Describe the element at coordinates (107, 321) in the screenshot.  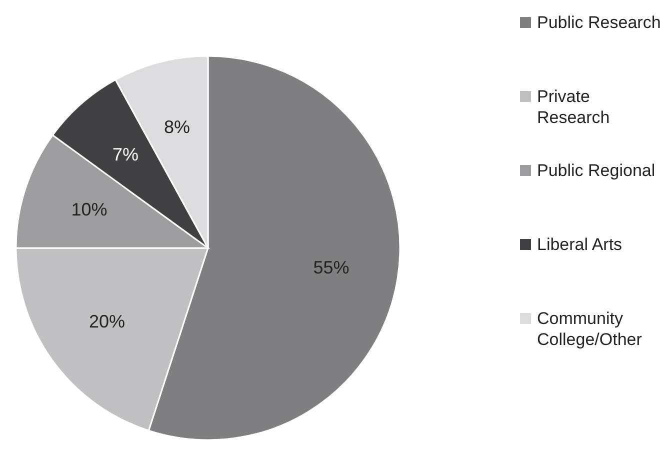
I see `data-label: 20%` at that location.